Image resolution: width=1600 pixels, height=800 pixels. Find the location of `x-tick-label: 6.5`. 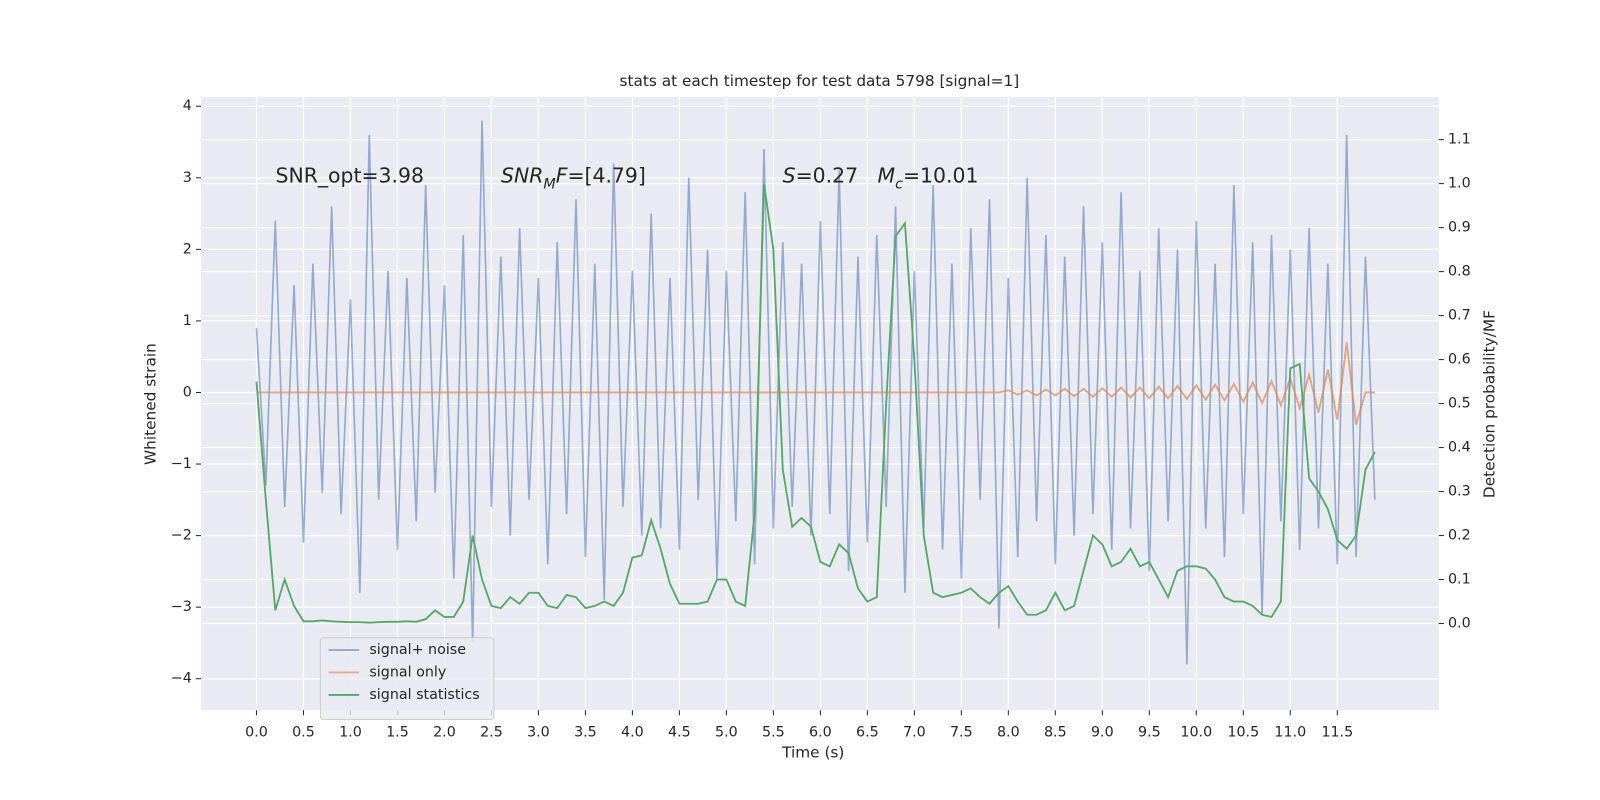

x-tick-label: 6.5 is located at coordinates (867, 733).